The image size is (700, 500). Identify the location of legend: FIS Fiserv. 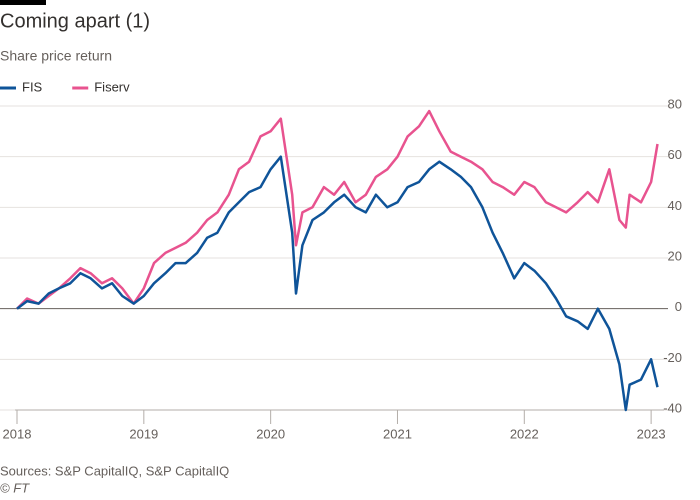
(65, 86).